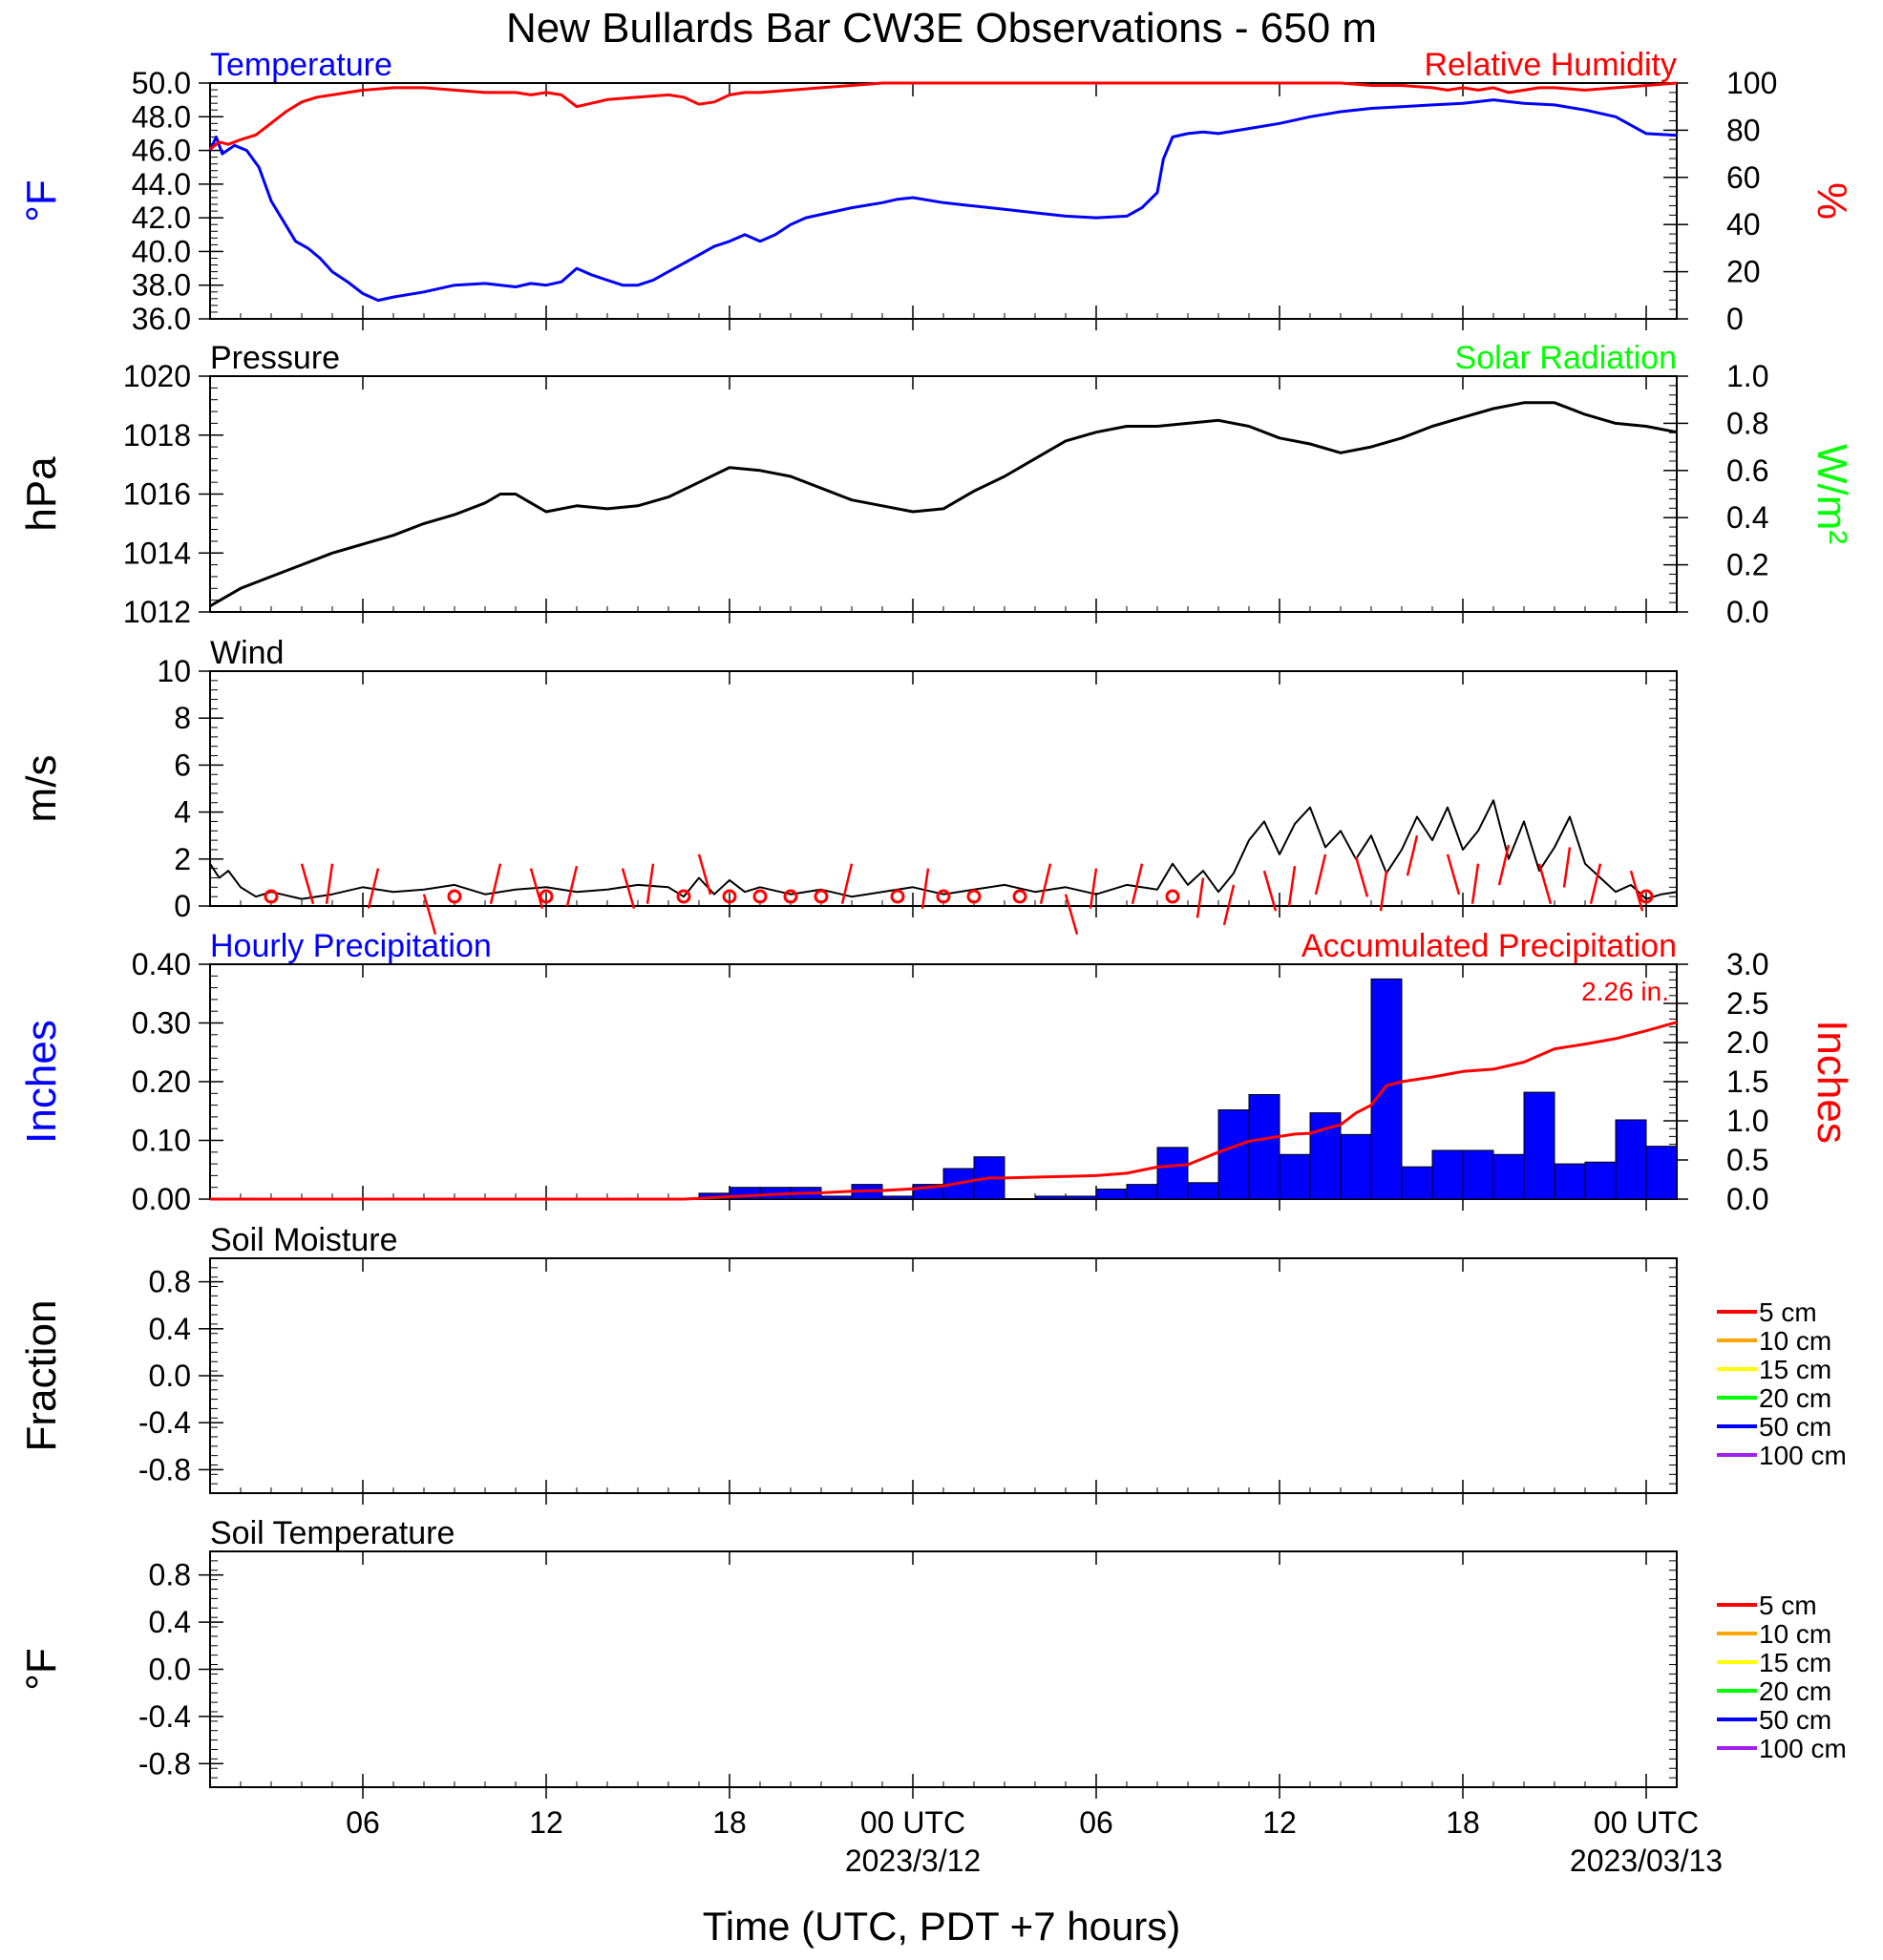 The image size is (1883, 1960). Describe the element at coordinates (157, 553) in the screenshot. I see `y-tick-label: 1014` at that location.